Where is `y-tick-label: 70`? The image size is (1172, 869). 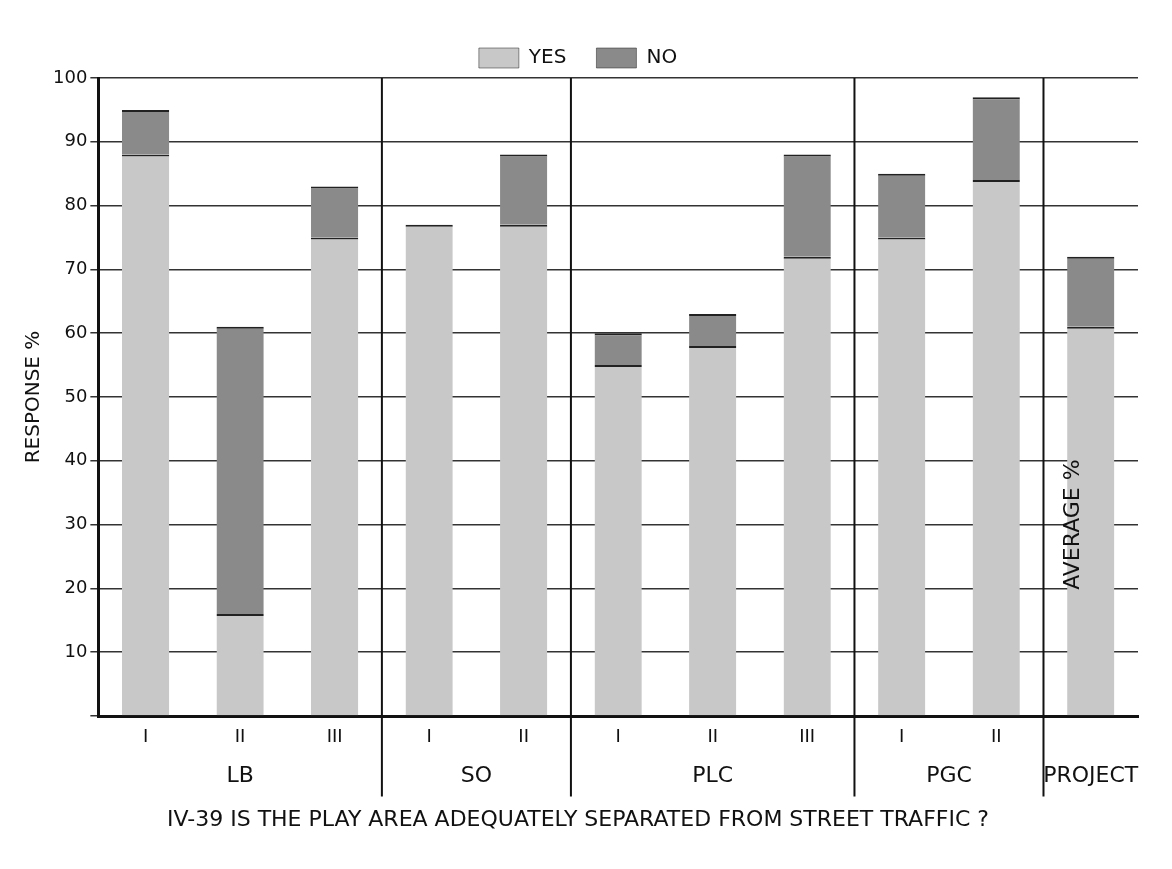
y-tick-label: 70 is located at coordinates (76, 268).